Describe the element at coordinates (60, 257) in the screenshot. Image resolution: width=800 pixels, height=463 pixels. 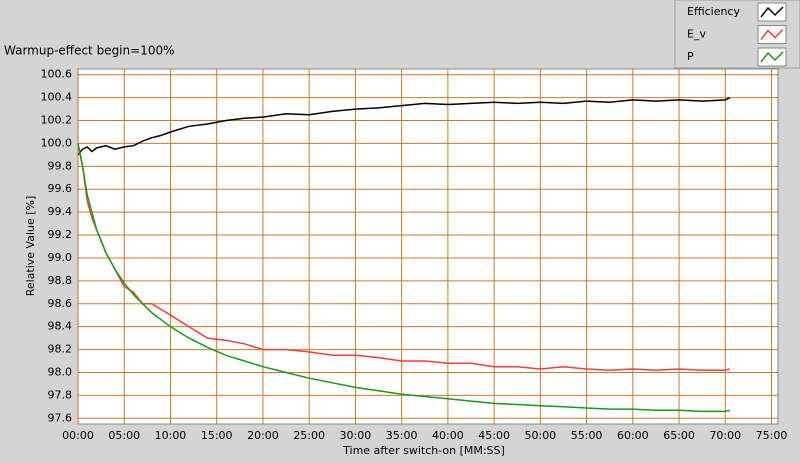
I see `y-tick-label: 99.0` at that location.